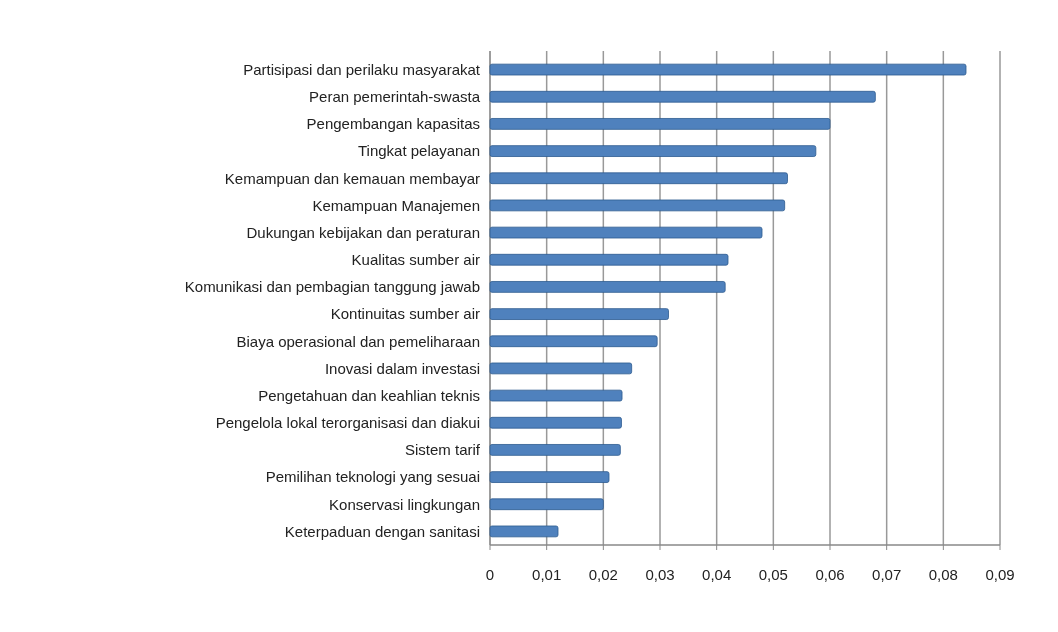 This screenshot has width=1058, height=632. What do you see at coordinates (830, 574) in the screenshot?
I see `x-tick-label: 0,06` at bounding box center [830, 574].